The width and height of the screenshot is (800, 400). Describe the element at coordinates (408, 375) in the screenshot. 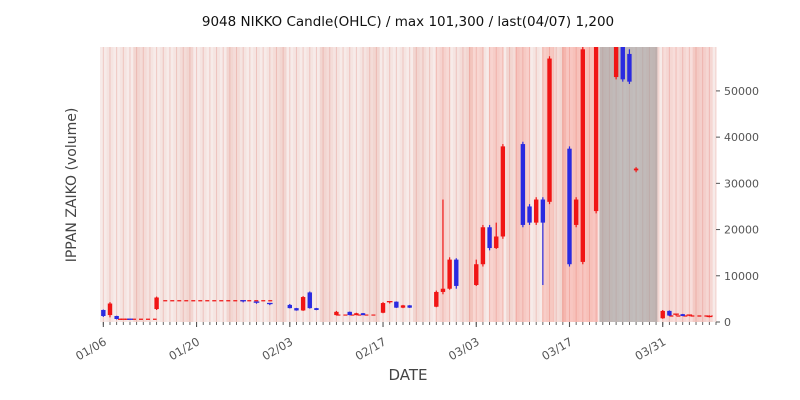

I see `x-axis-label: DATE` at that location.